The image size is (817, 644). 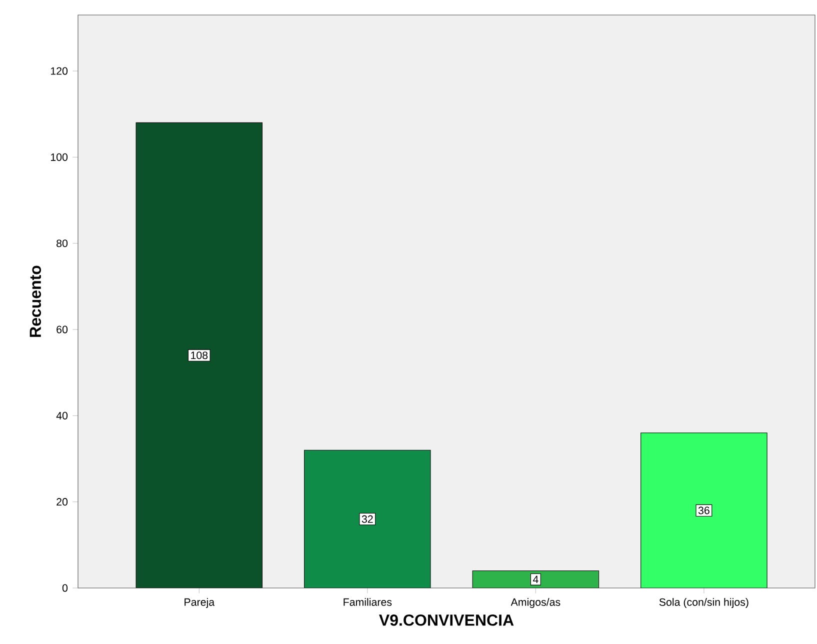 I want to click on data-label: 4, so click(x=535, y=580).